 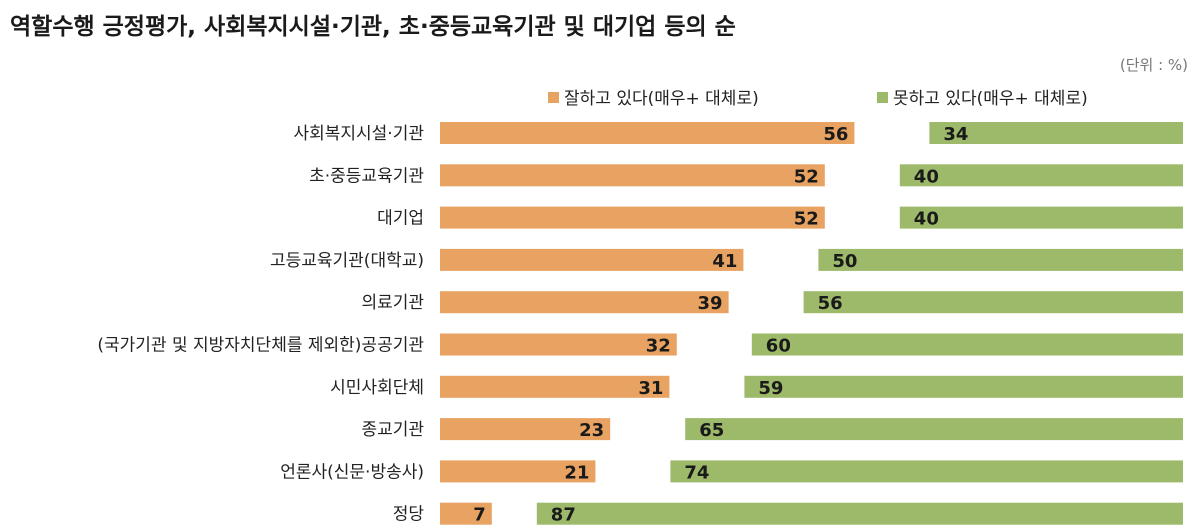 I want to click on value-label-negative: 65, so click(x=711, y=430).